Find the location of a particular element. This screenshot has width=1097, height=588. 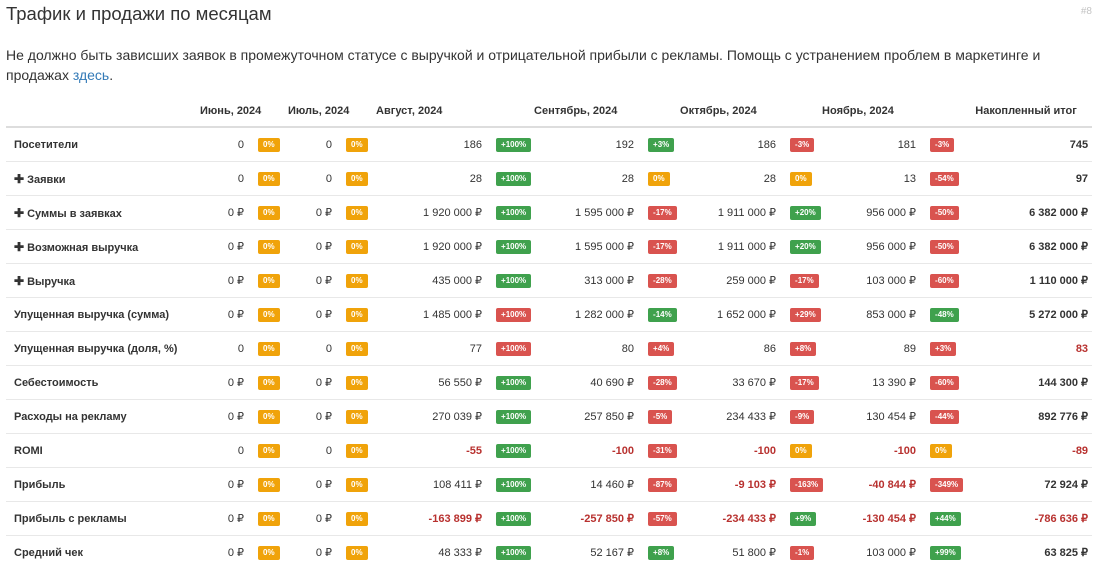

change-cell: -3% is located at coordinates (940, 144).